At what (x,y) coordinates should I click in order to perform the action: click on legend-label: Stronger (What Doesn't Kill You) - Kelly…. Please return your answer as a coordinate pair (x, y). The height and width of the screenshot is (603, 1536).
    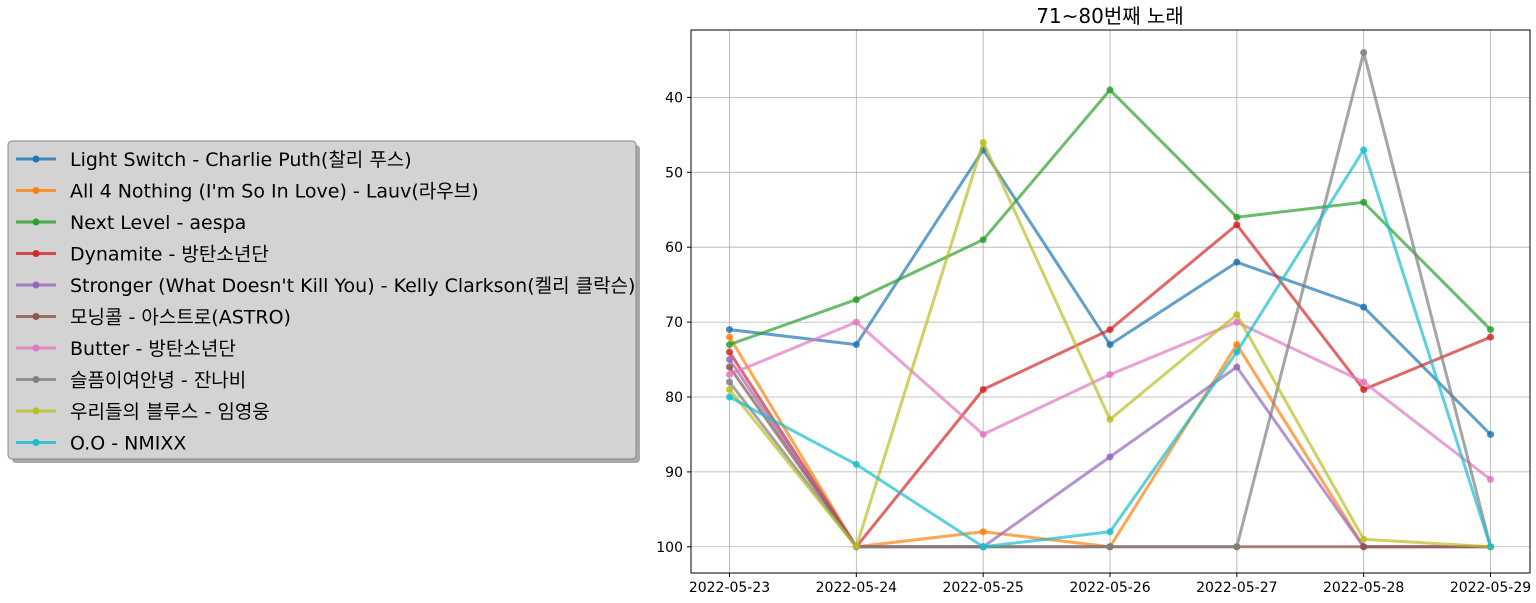
    Looking at the image, I should click on (352, 286).